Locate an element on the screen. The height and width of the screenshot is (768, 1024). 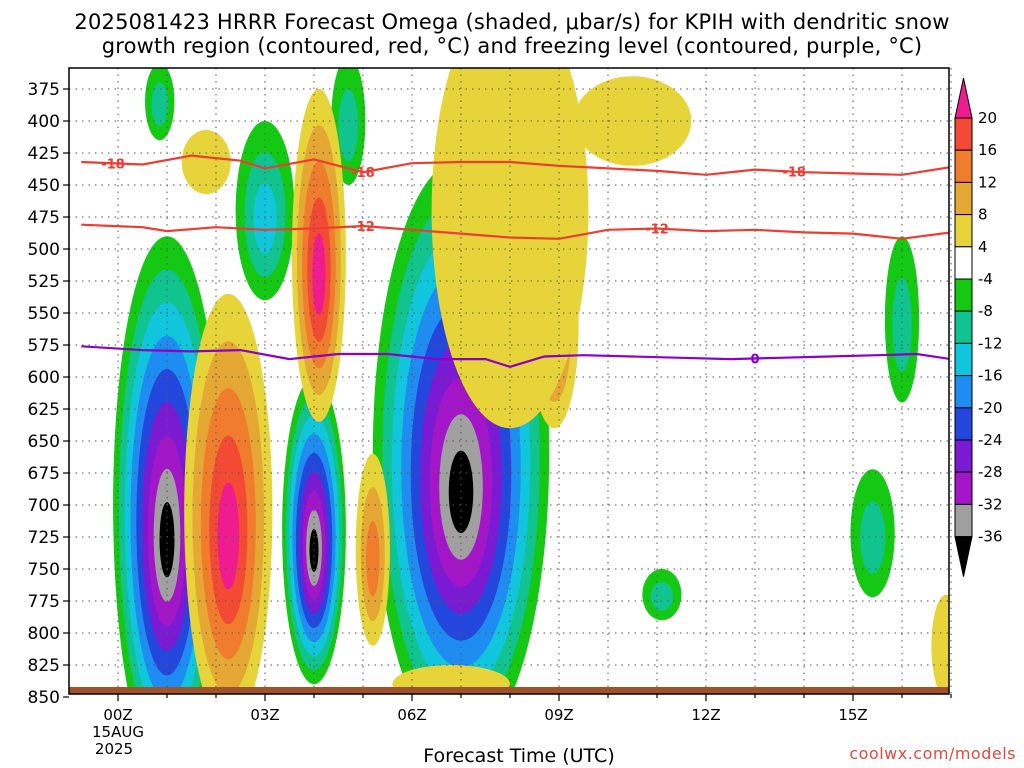
y-tick-label: 850 is located at coordinates (44, 698).